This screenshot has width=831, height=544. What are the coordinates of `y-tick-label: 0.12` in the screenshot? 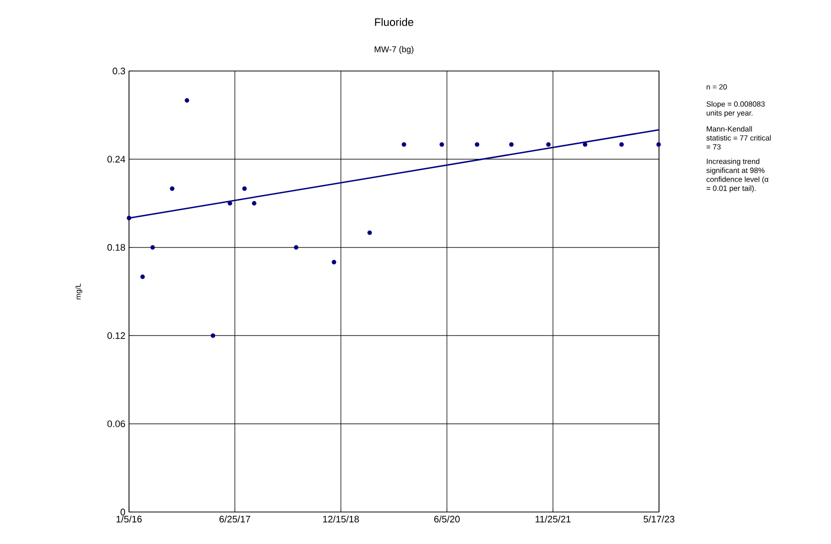 It's located at (116, 335).